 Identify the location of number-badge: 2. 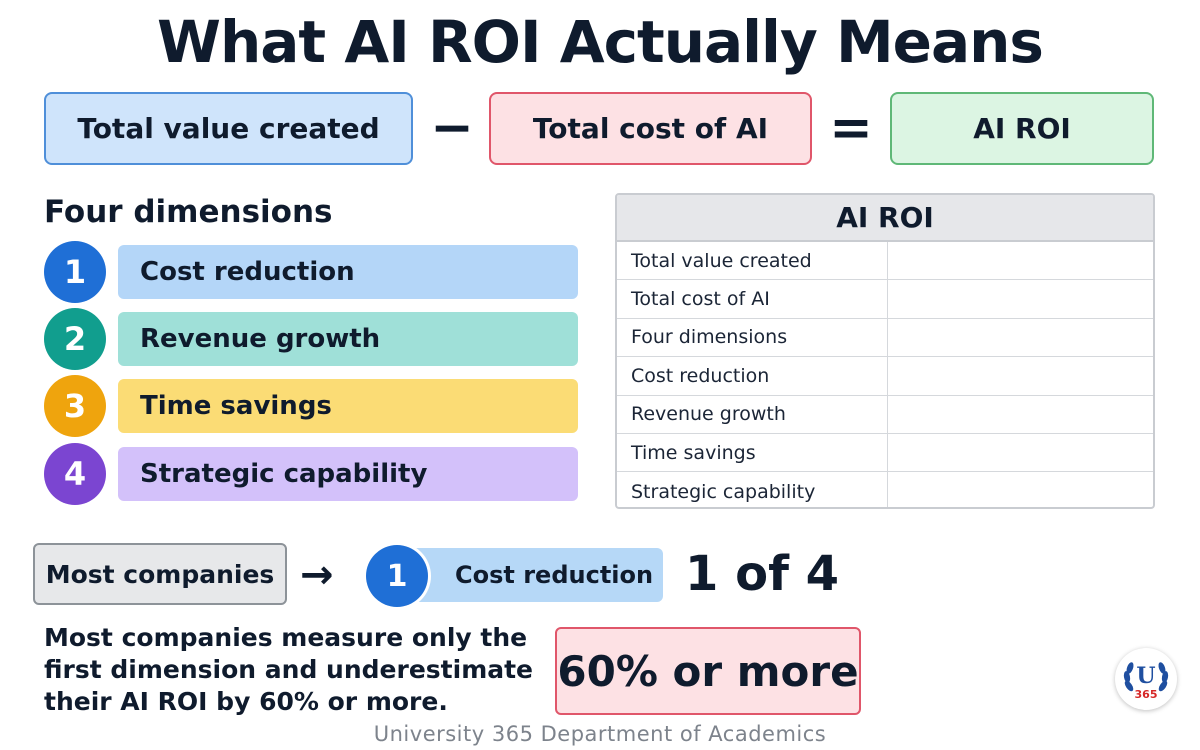
(75, 339).